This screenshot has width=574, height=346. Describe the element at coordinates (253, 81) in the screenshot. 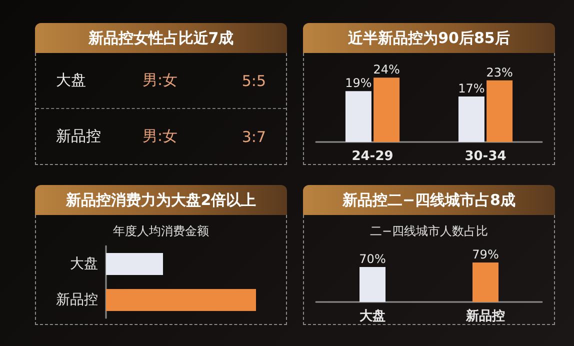

I see `text: 5:5` at that location.